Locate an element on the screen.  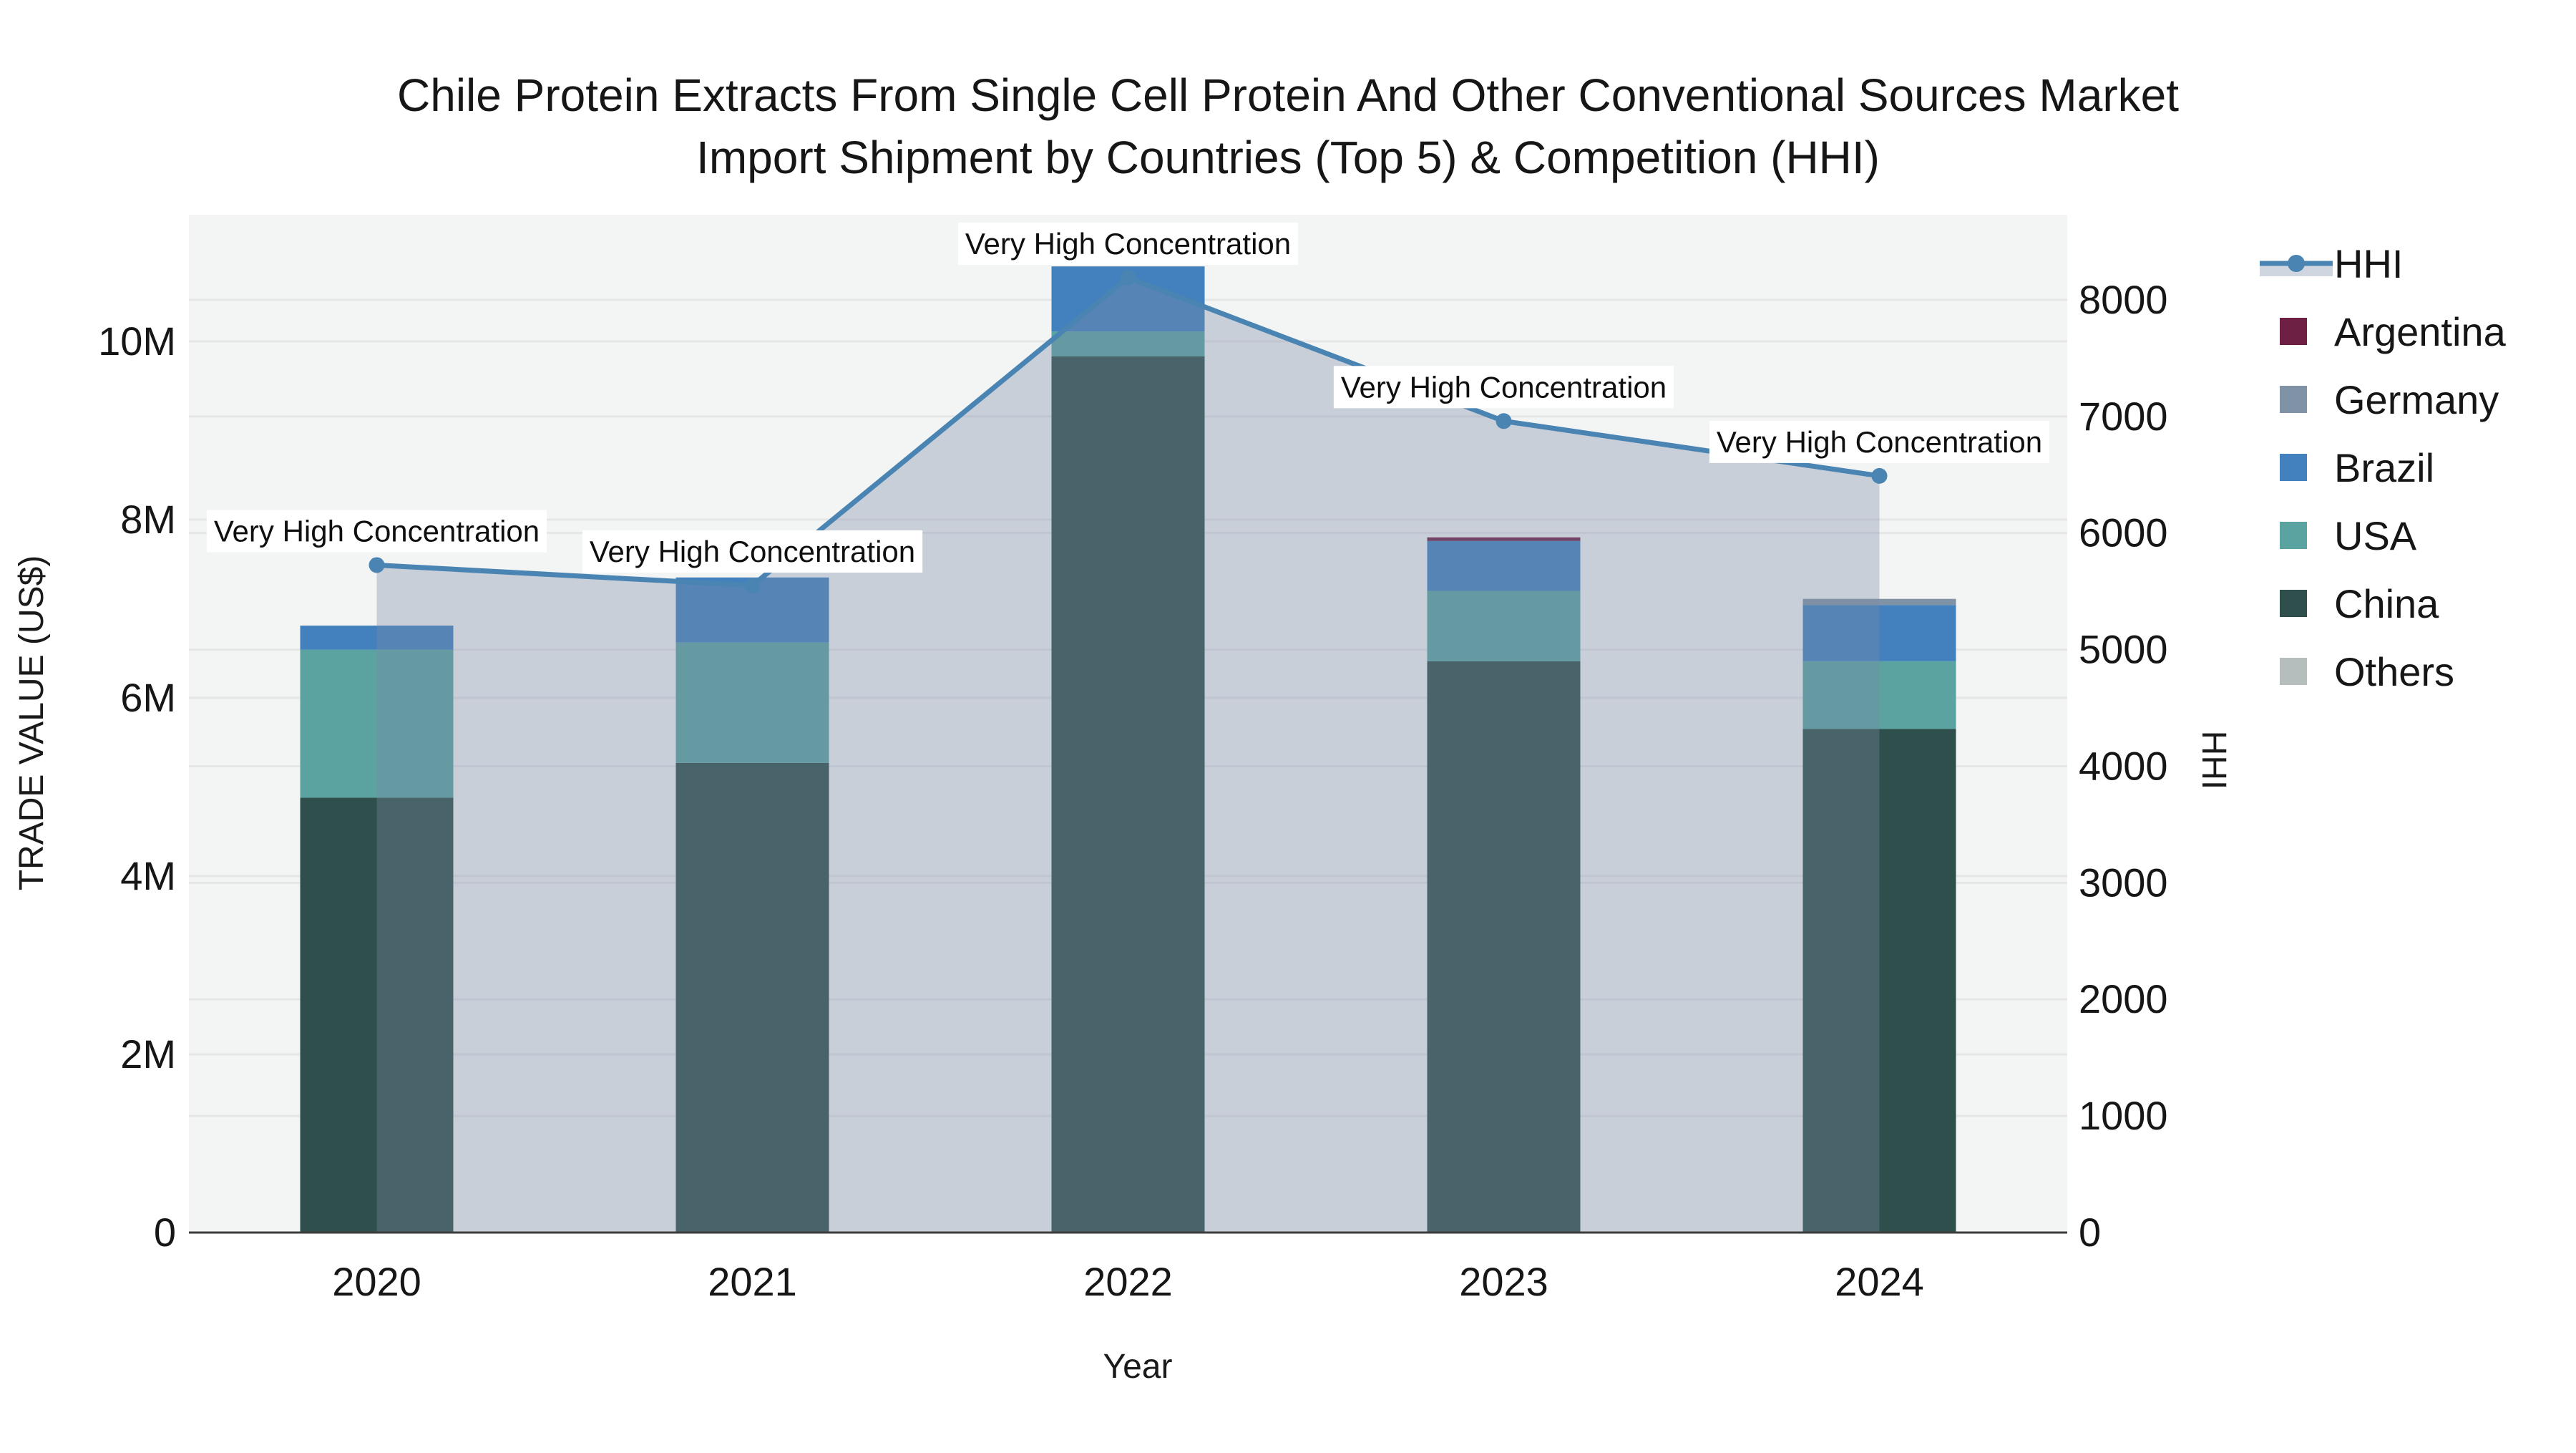
right-tick-6000: 6000 is located at coordinates (2123, 532).